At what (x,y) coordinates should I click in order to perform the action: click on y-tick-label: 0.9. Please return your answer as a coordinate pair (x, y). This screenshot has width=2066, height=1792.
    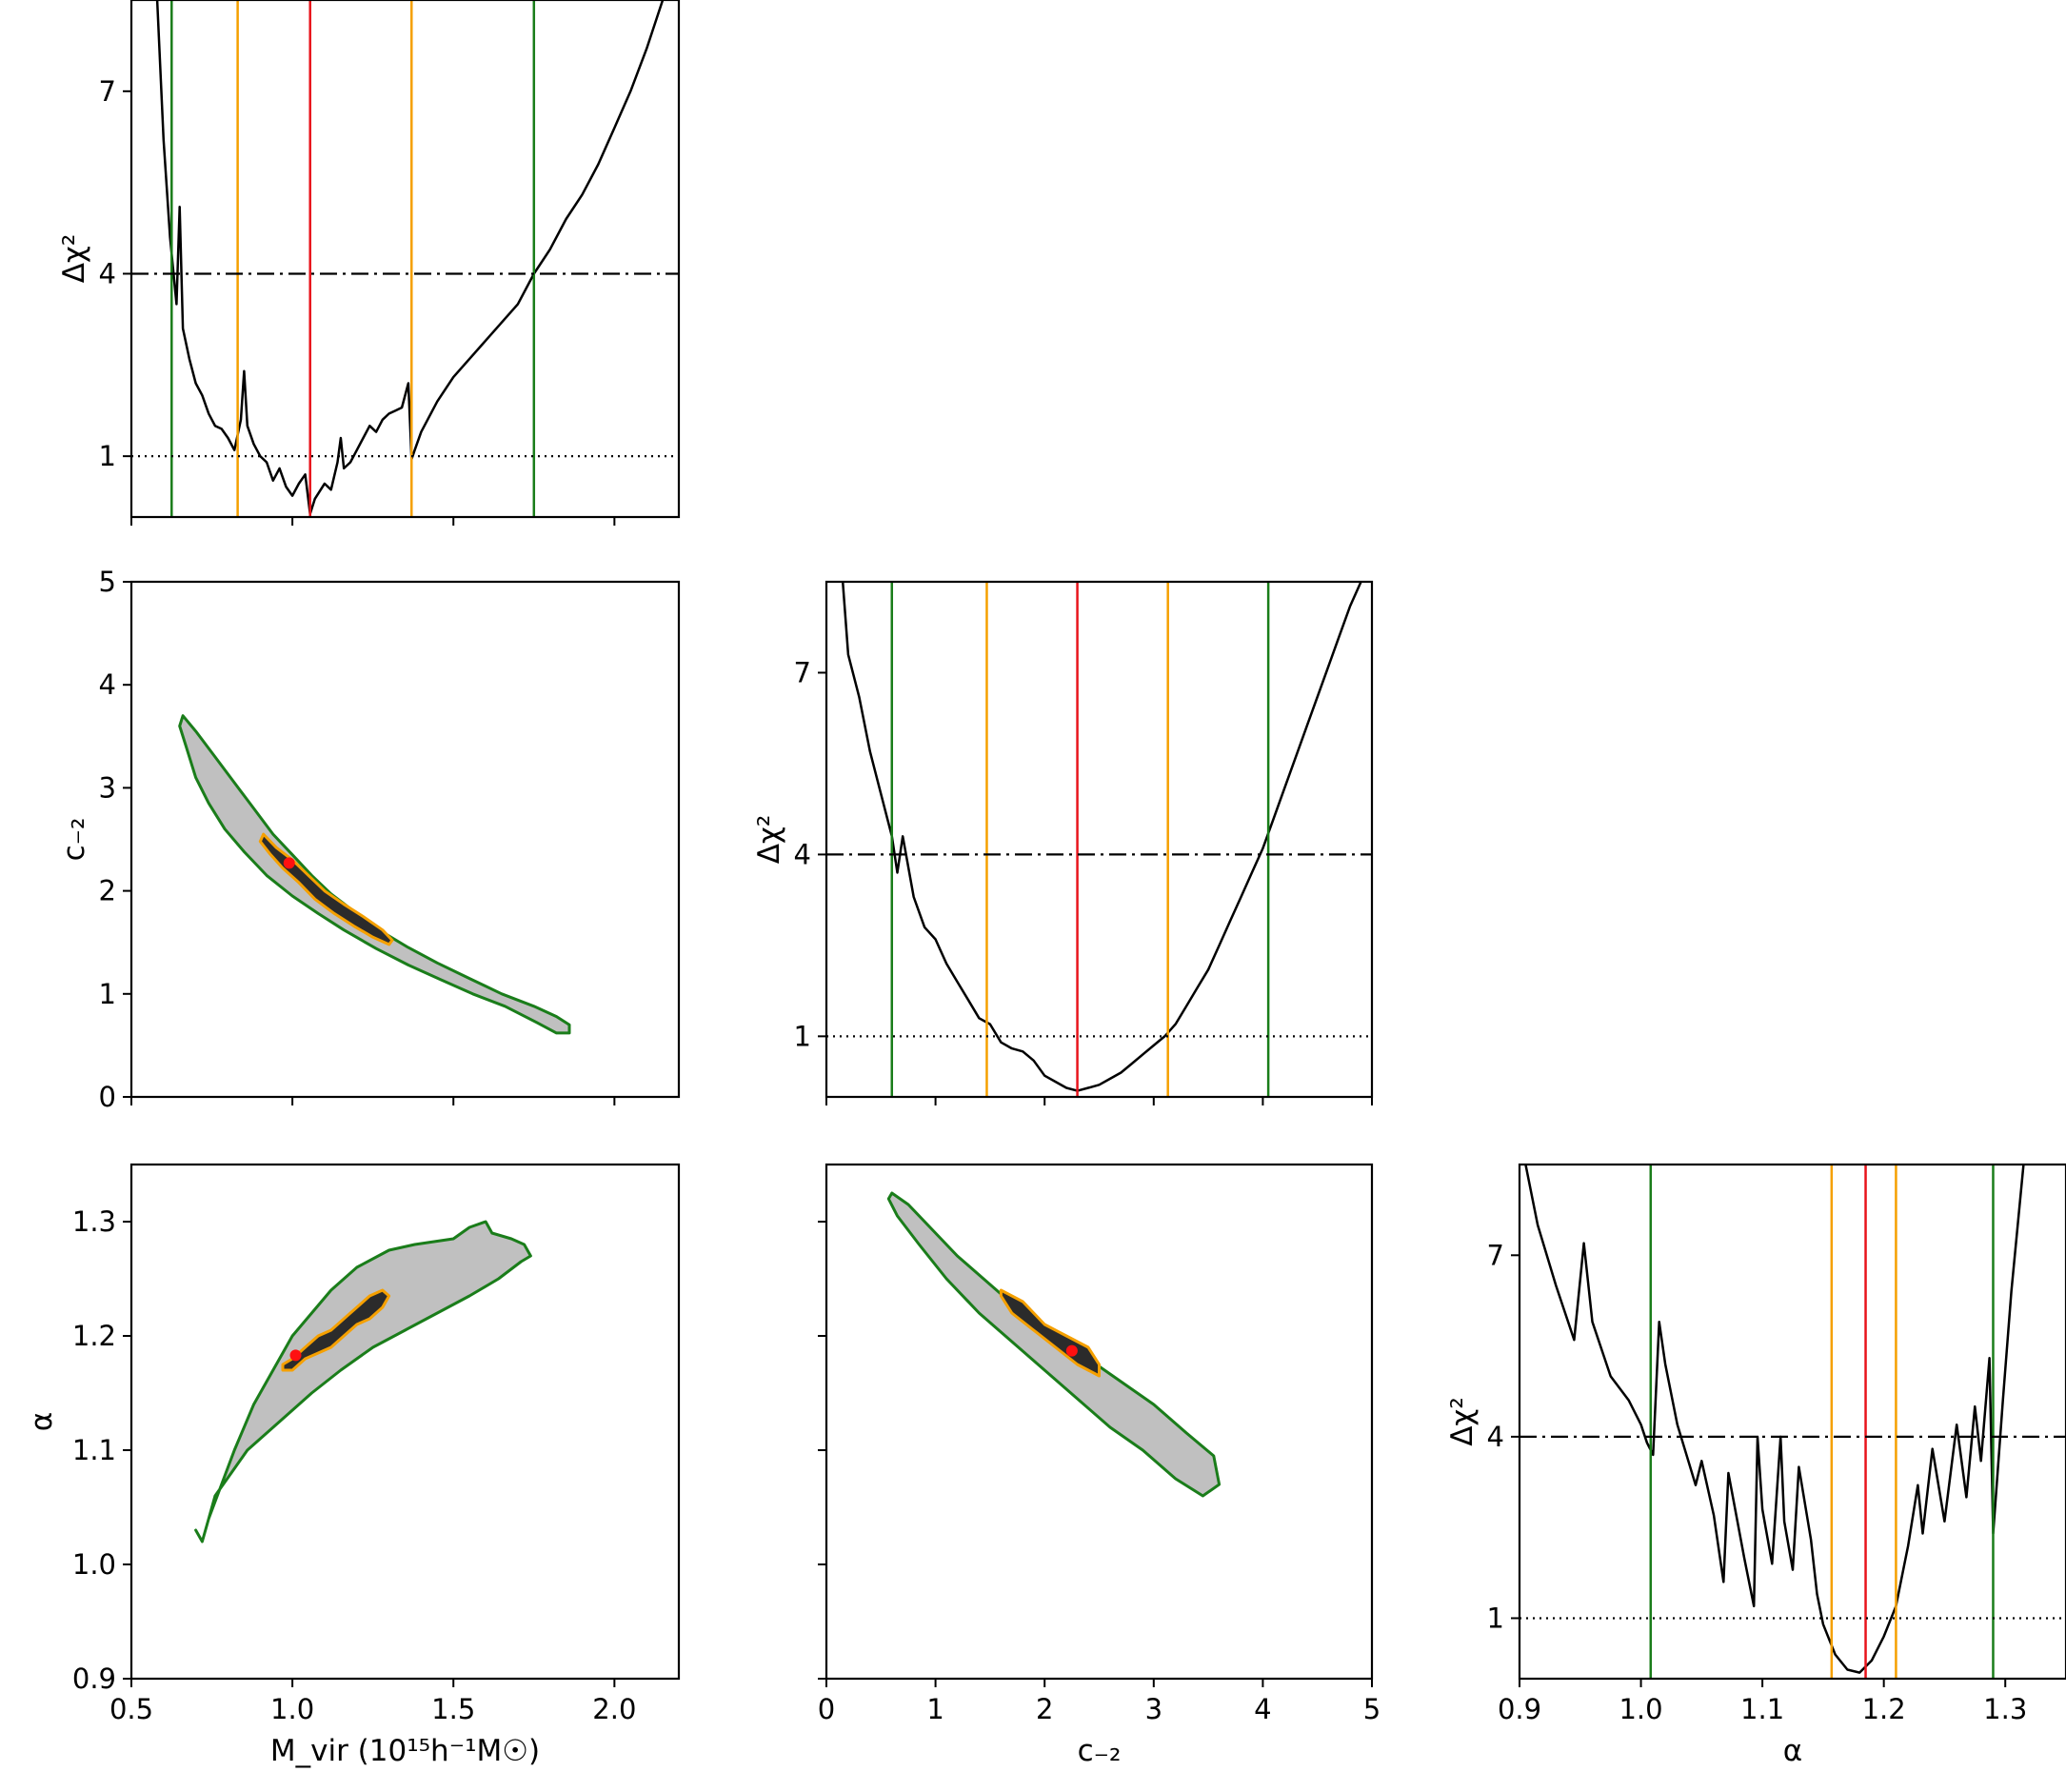
    Looking at the image, I should click on (94, 1679).